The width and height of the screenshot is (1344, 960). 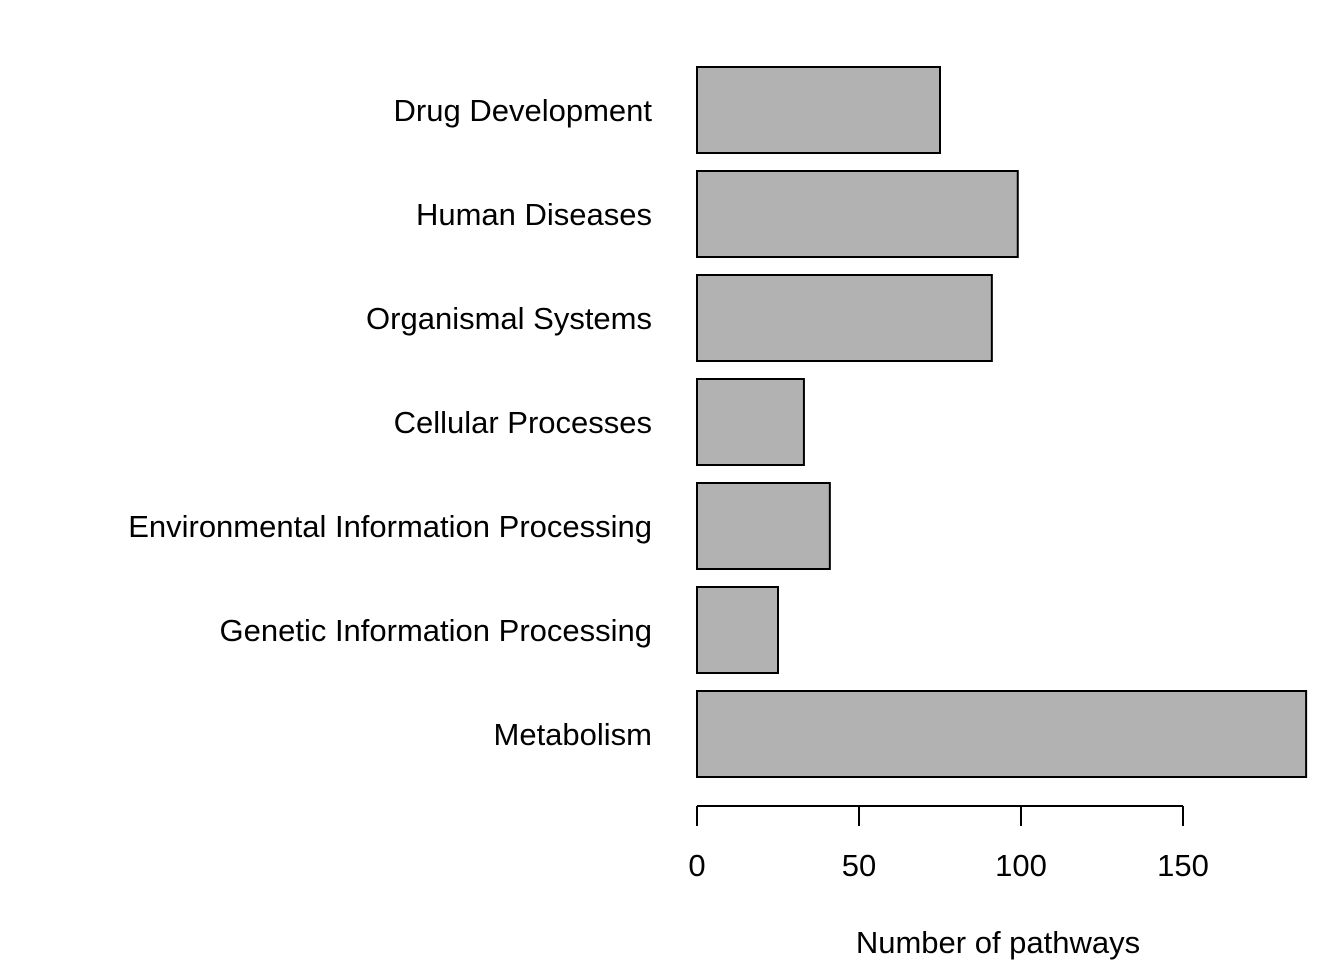 What do you see at coordinates (573, 734) in the screenshot?
I see `category-label: Metabolism` at bounding box center [573, 734].